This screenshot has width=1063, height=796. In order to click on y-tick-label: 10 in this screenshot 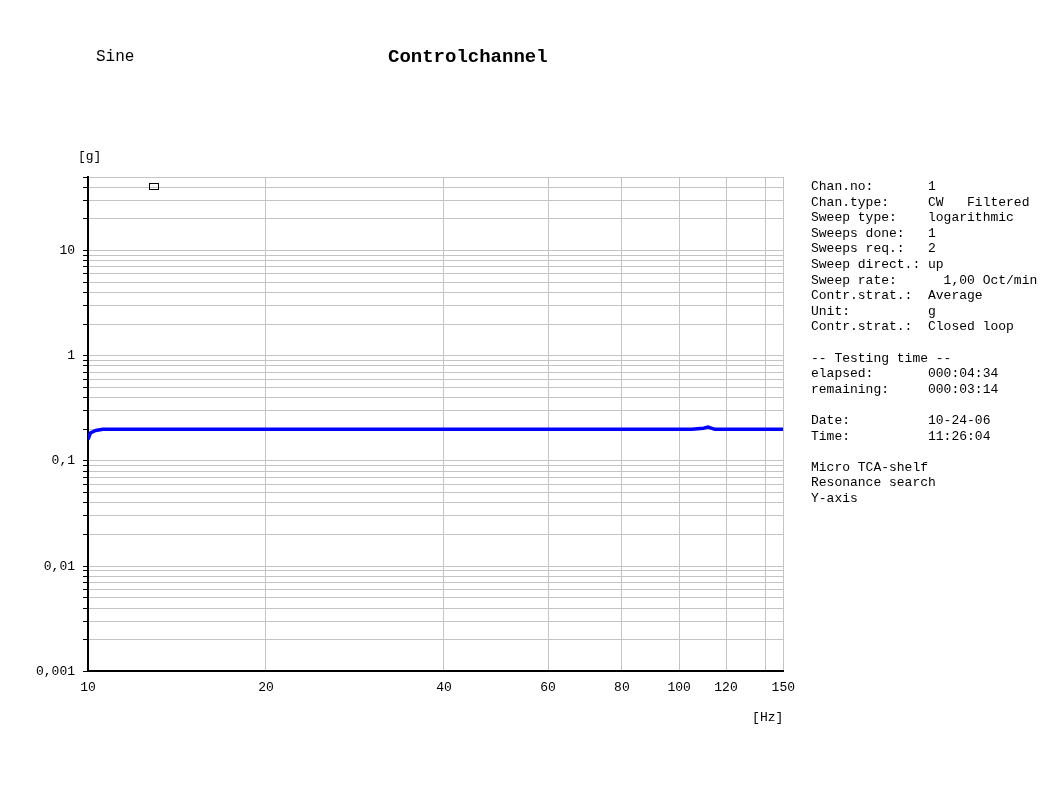, I will do `click(67, 250)`.